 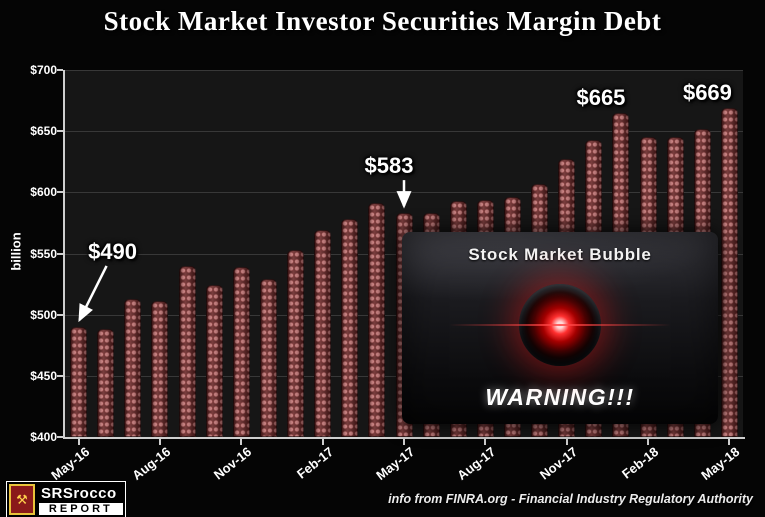 I want to click on value-annotation: $665, so click(x=601, y=97).